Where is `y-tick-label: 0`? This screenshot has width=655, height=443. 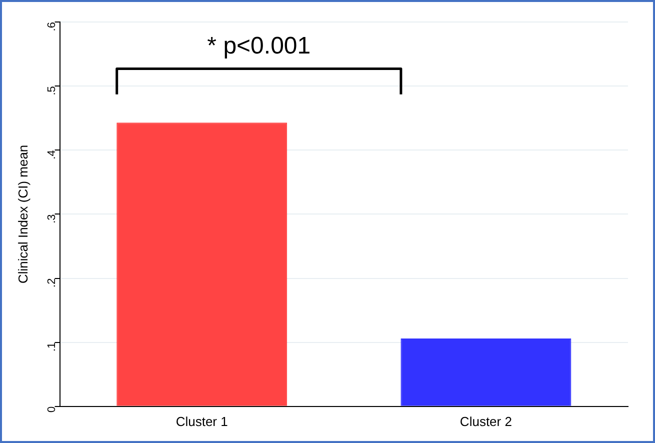 y-tick-label: 0 is located at coordinates (52, 409).